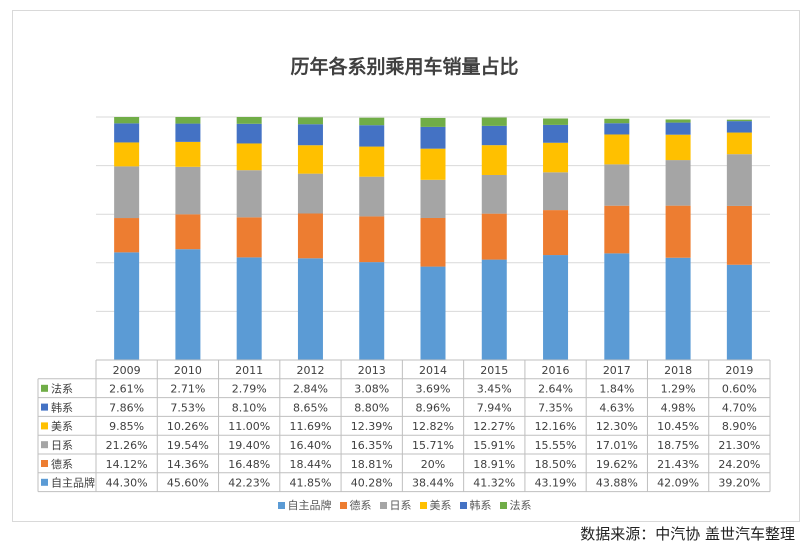 The height and width of the screenshot is (552, 809). What do you see at coordinates (395, 505) in the screenshot?
I see `legend-item: 日系` at bounding box center [395, 505].